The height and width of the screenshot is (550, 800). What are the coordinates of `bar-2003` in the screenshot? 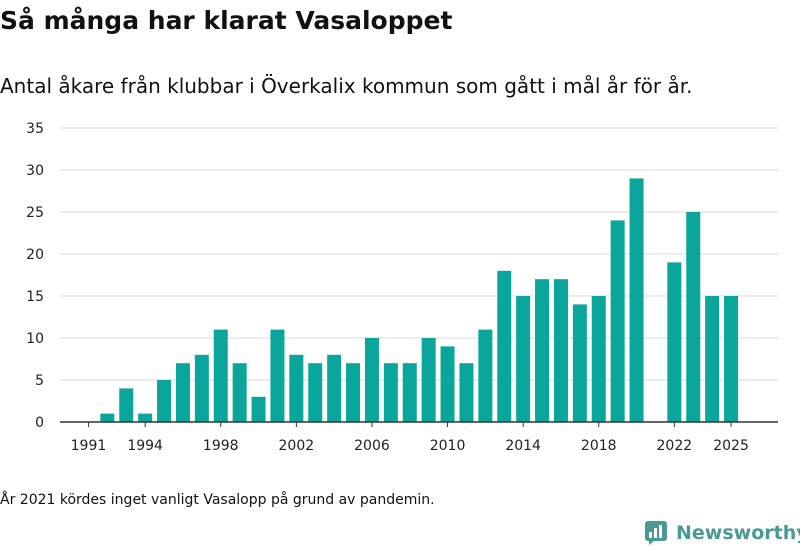 It's located at (315, 392).